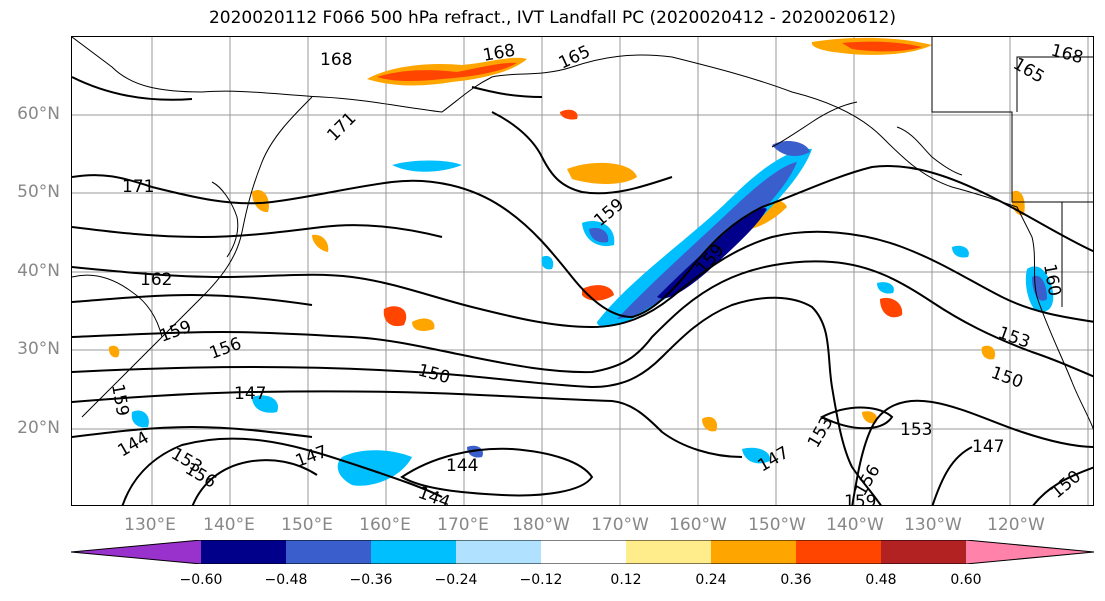 Image resolution: width=1105 pixels, height=601 pixels. What do you see at coordinates (541, 580) in the screenshot?
I see `colorbar-tick-label: −0.12` at bounding box center [541, 580].